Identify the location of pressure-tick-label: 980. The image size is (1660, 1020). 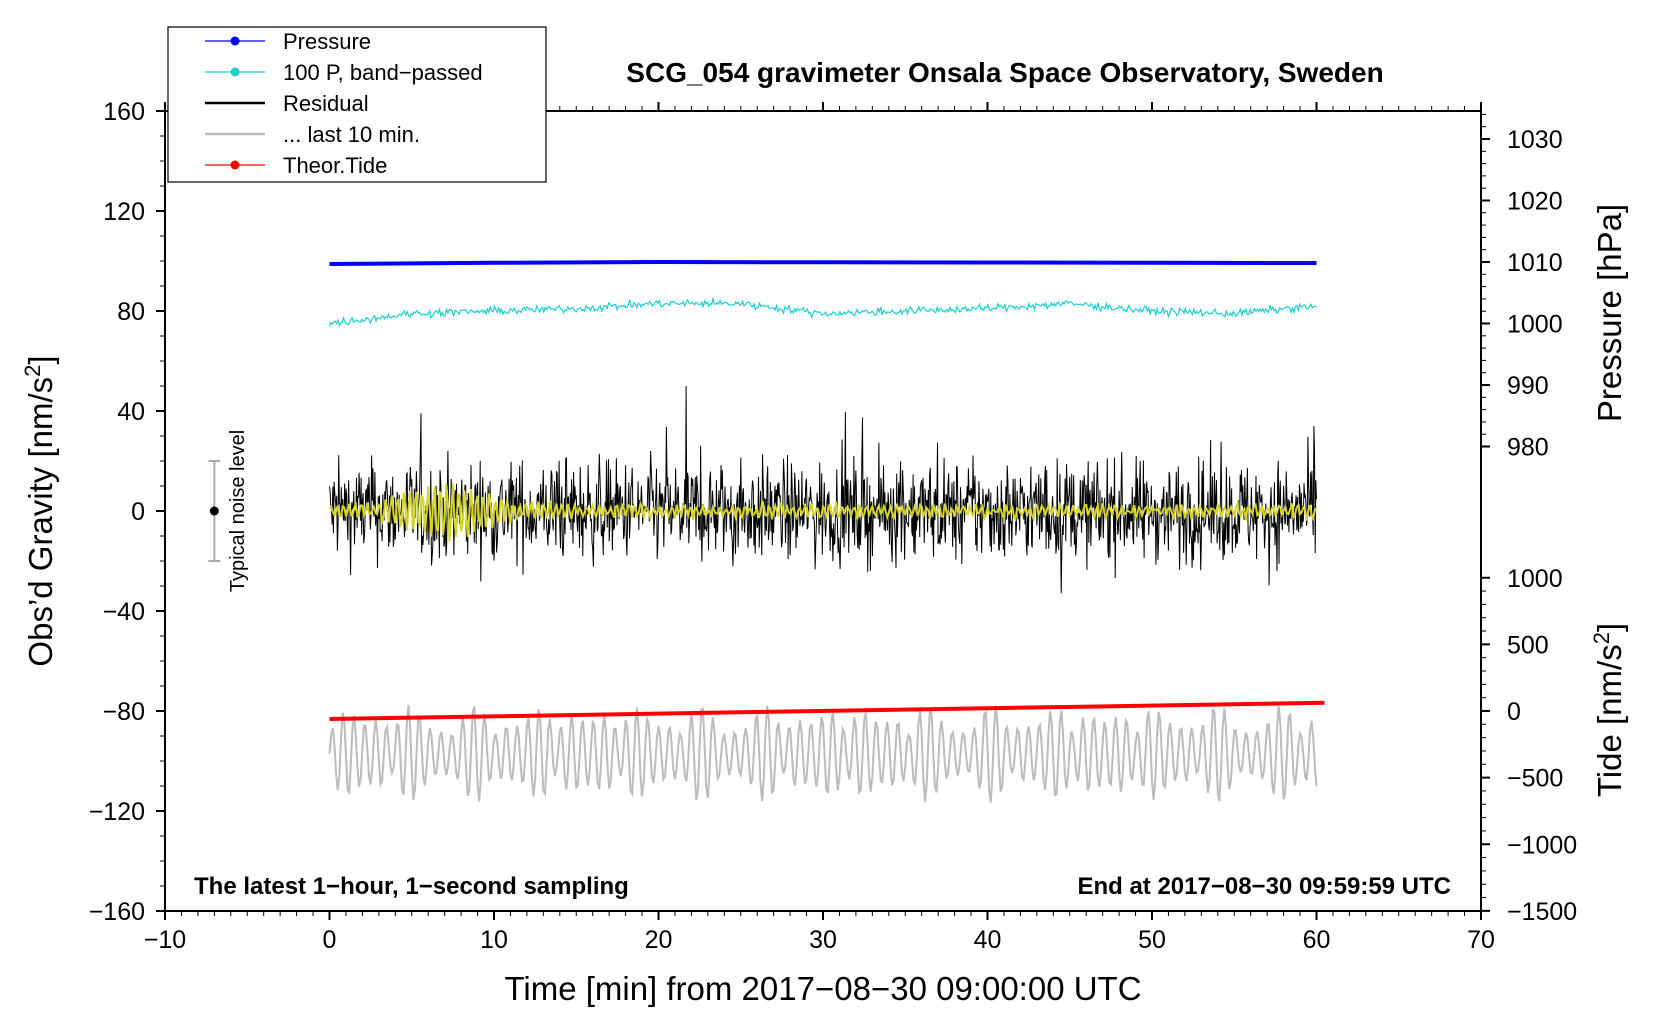
(1528, 448).